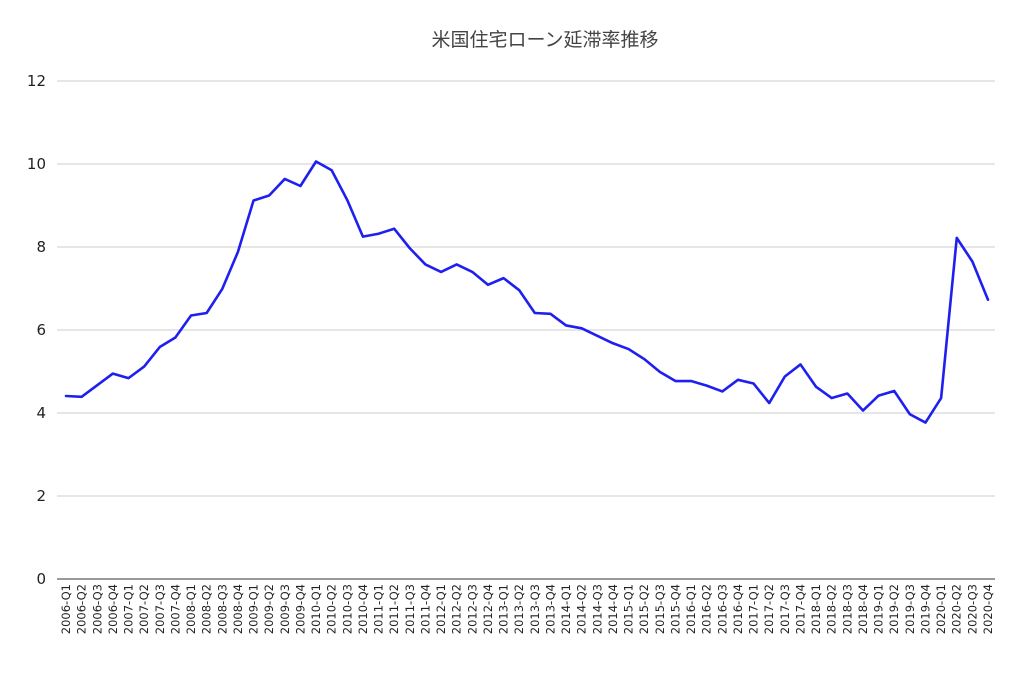  What do you see at coordinates (254, 609) in the screenshot?
I see `x-tick-label: 2009-Q1` at bounding box center [254, 609].